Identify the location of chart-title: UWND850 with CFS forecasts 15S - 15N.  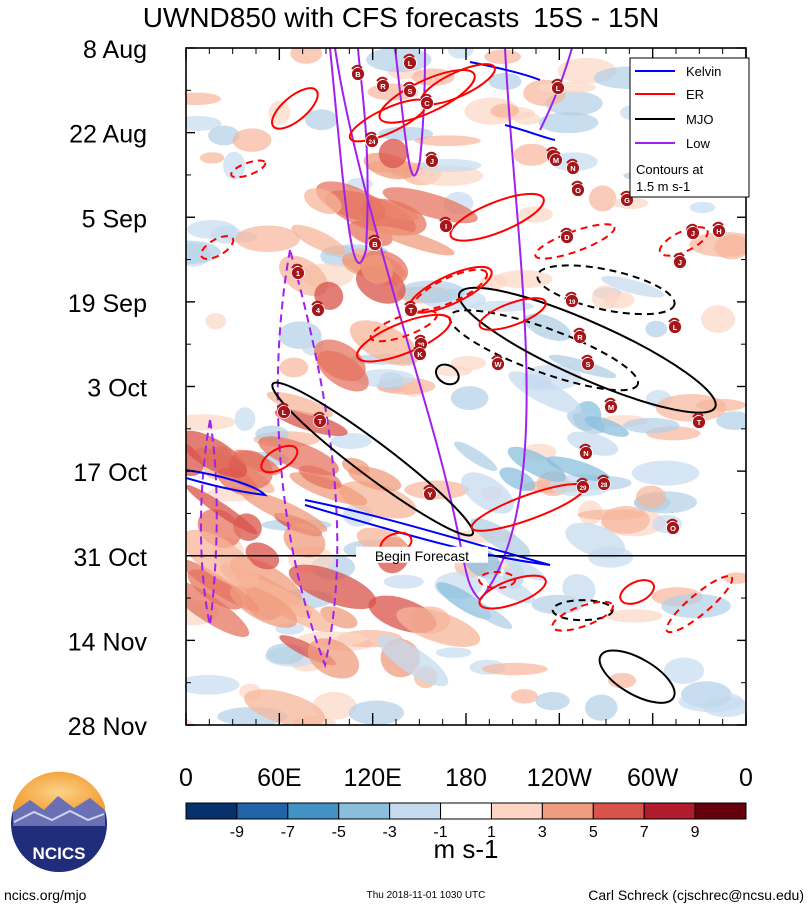
(401, 17).